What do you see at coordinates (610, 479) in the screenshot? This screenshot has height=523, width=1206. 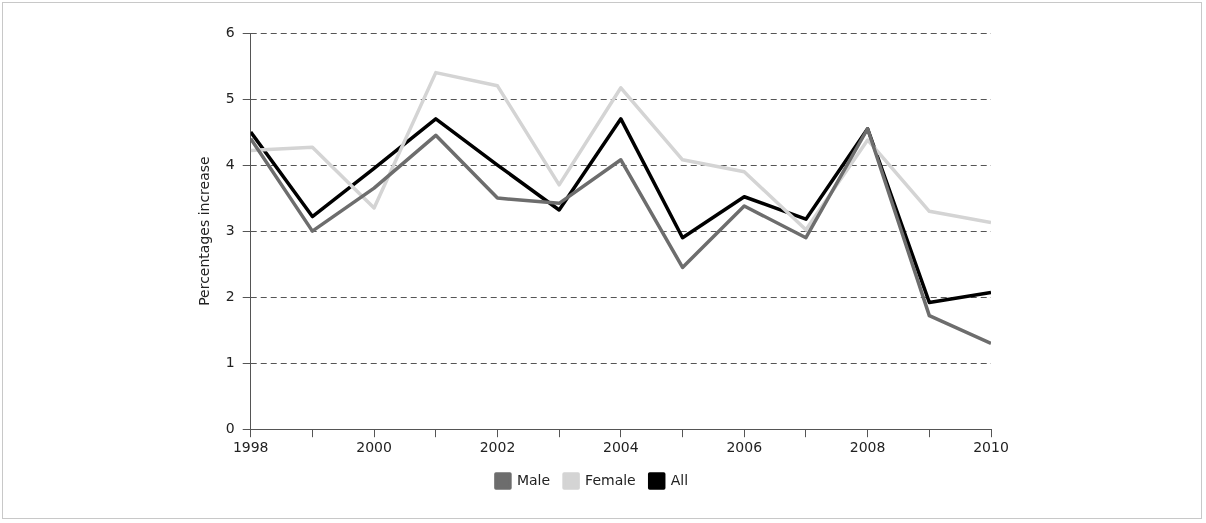 I see `legend-label: Female` at bounding box center [610, 479].